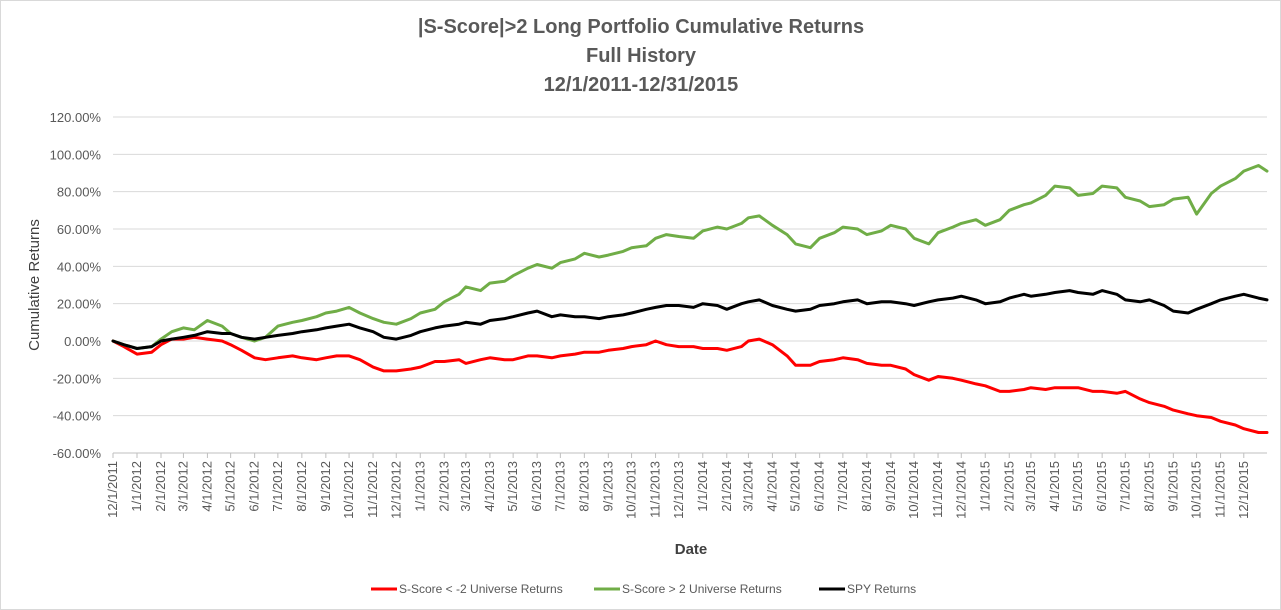 This screenshot has height=610, width=1281. I want to click on x-axis-title: Date, so click(691, 549).